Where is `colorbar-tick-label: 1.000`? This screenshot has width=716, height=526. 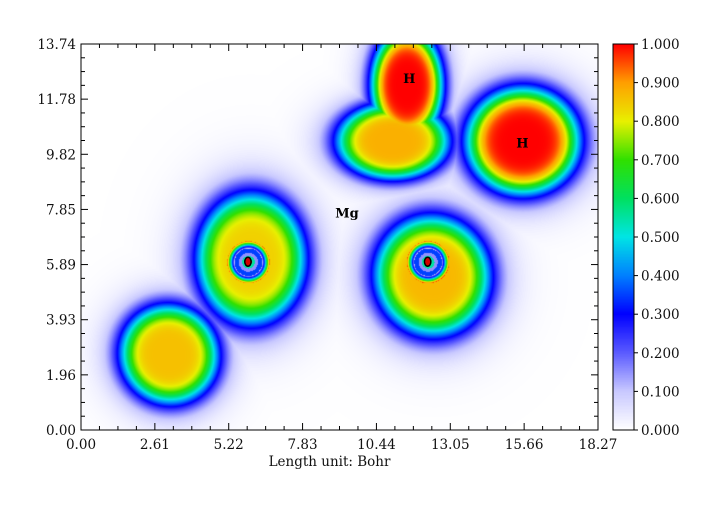
colorbar-tick-label: 1.000 is located at coordinates (660, 45).